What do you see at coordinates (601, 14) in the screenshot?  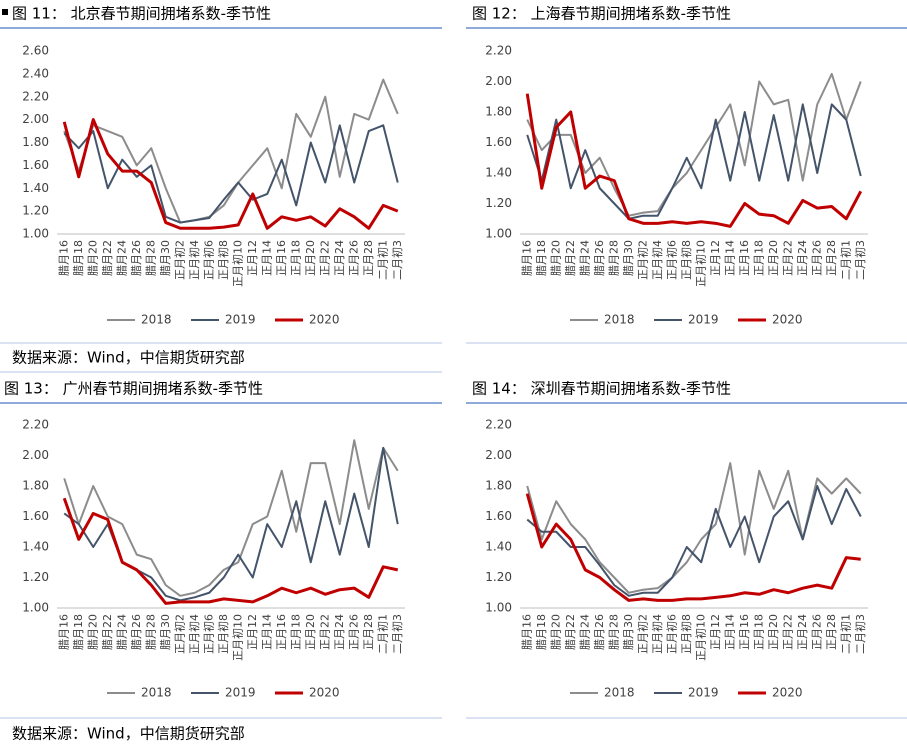 I see `chart-title: 图 12： 上海春节期间拥堵系数-季节性` at bounding box center [601, 14].